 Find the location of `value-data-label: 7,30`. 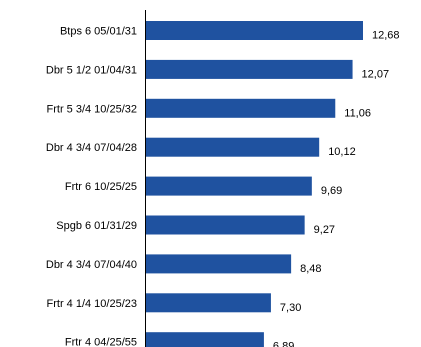

value-data-label: 7,30 is located at coordinates (290, 308).